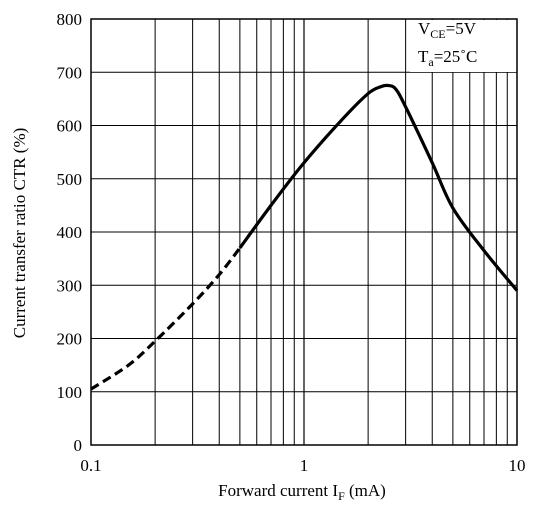 This screenshot has height=506, width=538. What do you see at coordinates (70, 232) in the screenshot?
I see `y-tick-label: 400` at bounding box center [70, 232].